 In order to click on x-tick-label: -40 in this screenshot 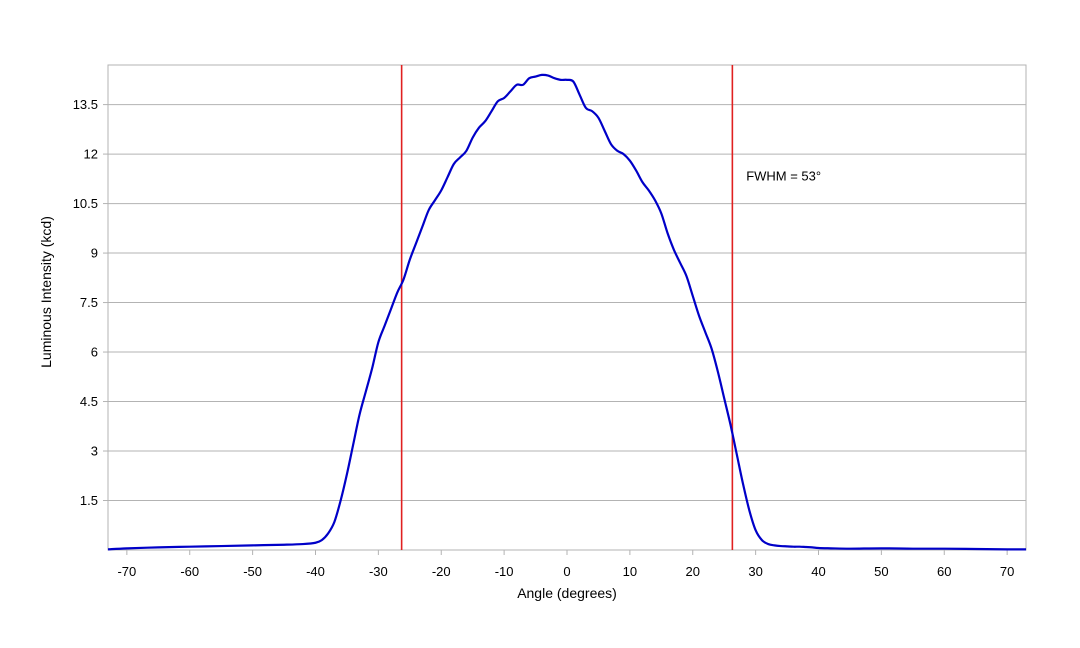, I will do `click(315, 571)`.